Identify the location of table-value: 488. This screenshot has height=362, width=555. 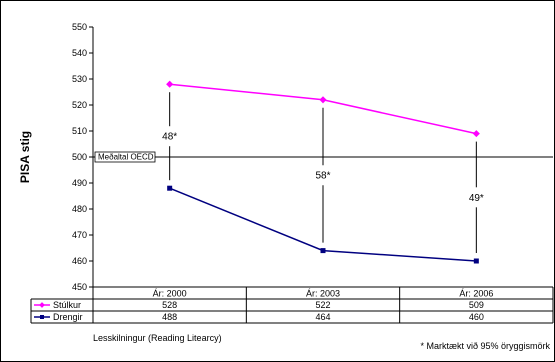
(169, 317).